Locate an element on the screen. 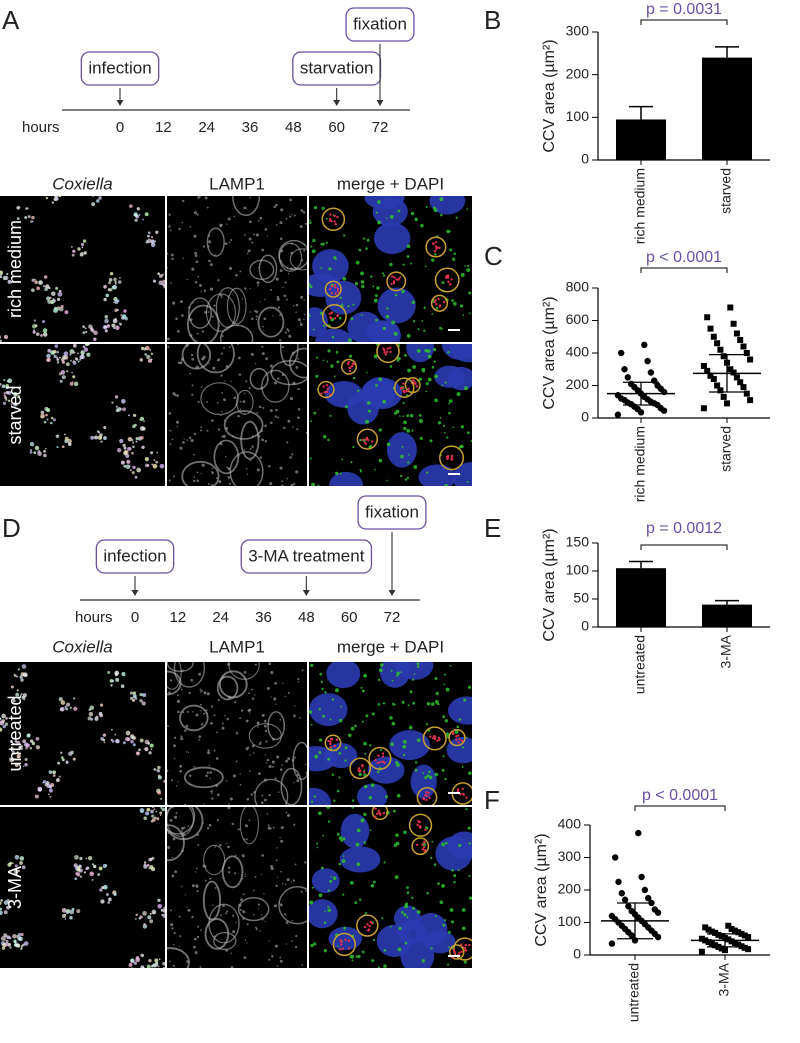 This screenshot has width=800, height=1043. y-axis-label: CCV area (µm²) is located at coordinates (549, 584).